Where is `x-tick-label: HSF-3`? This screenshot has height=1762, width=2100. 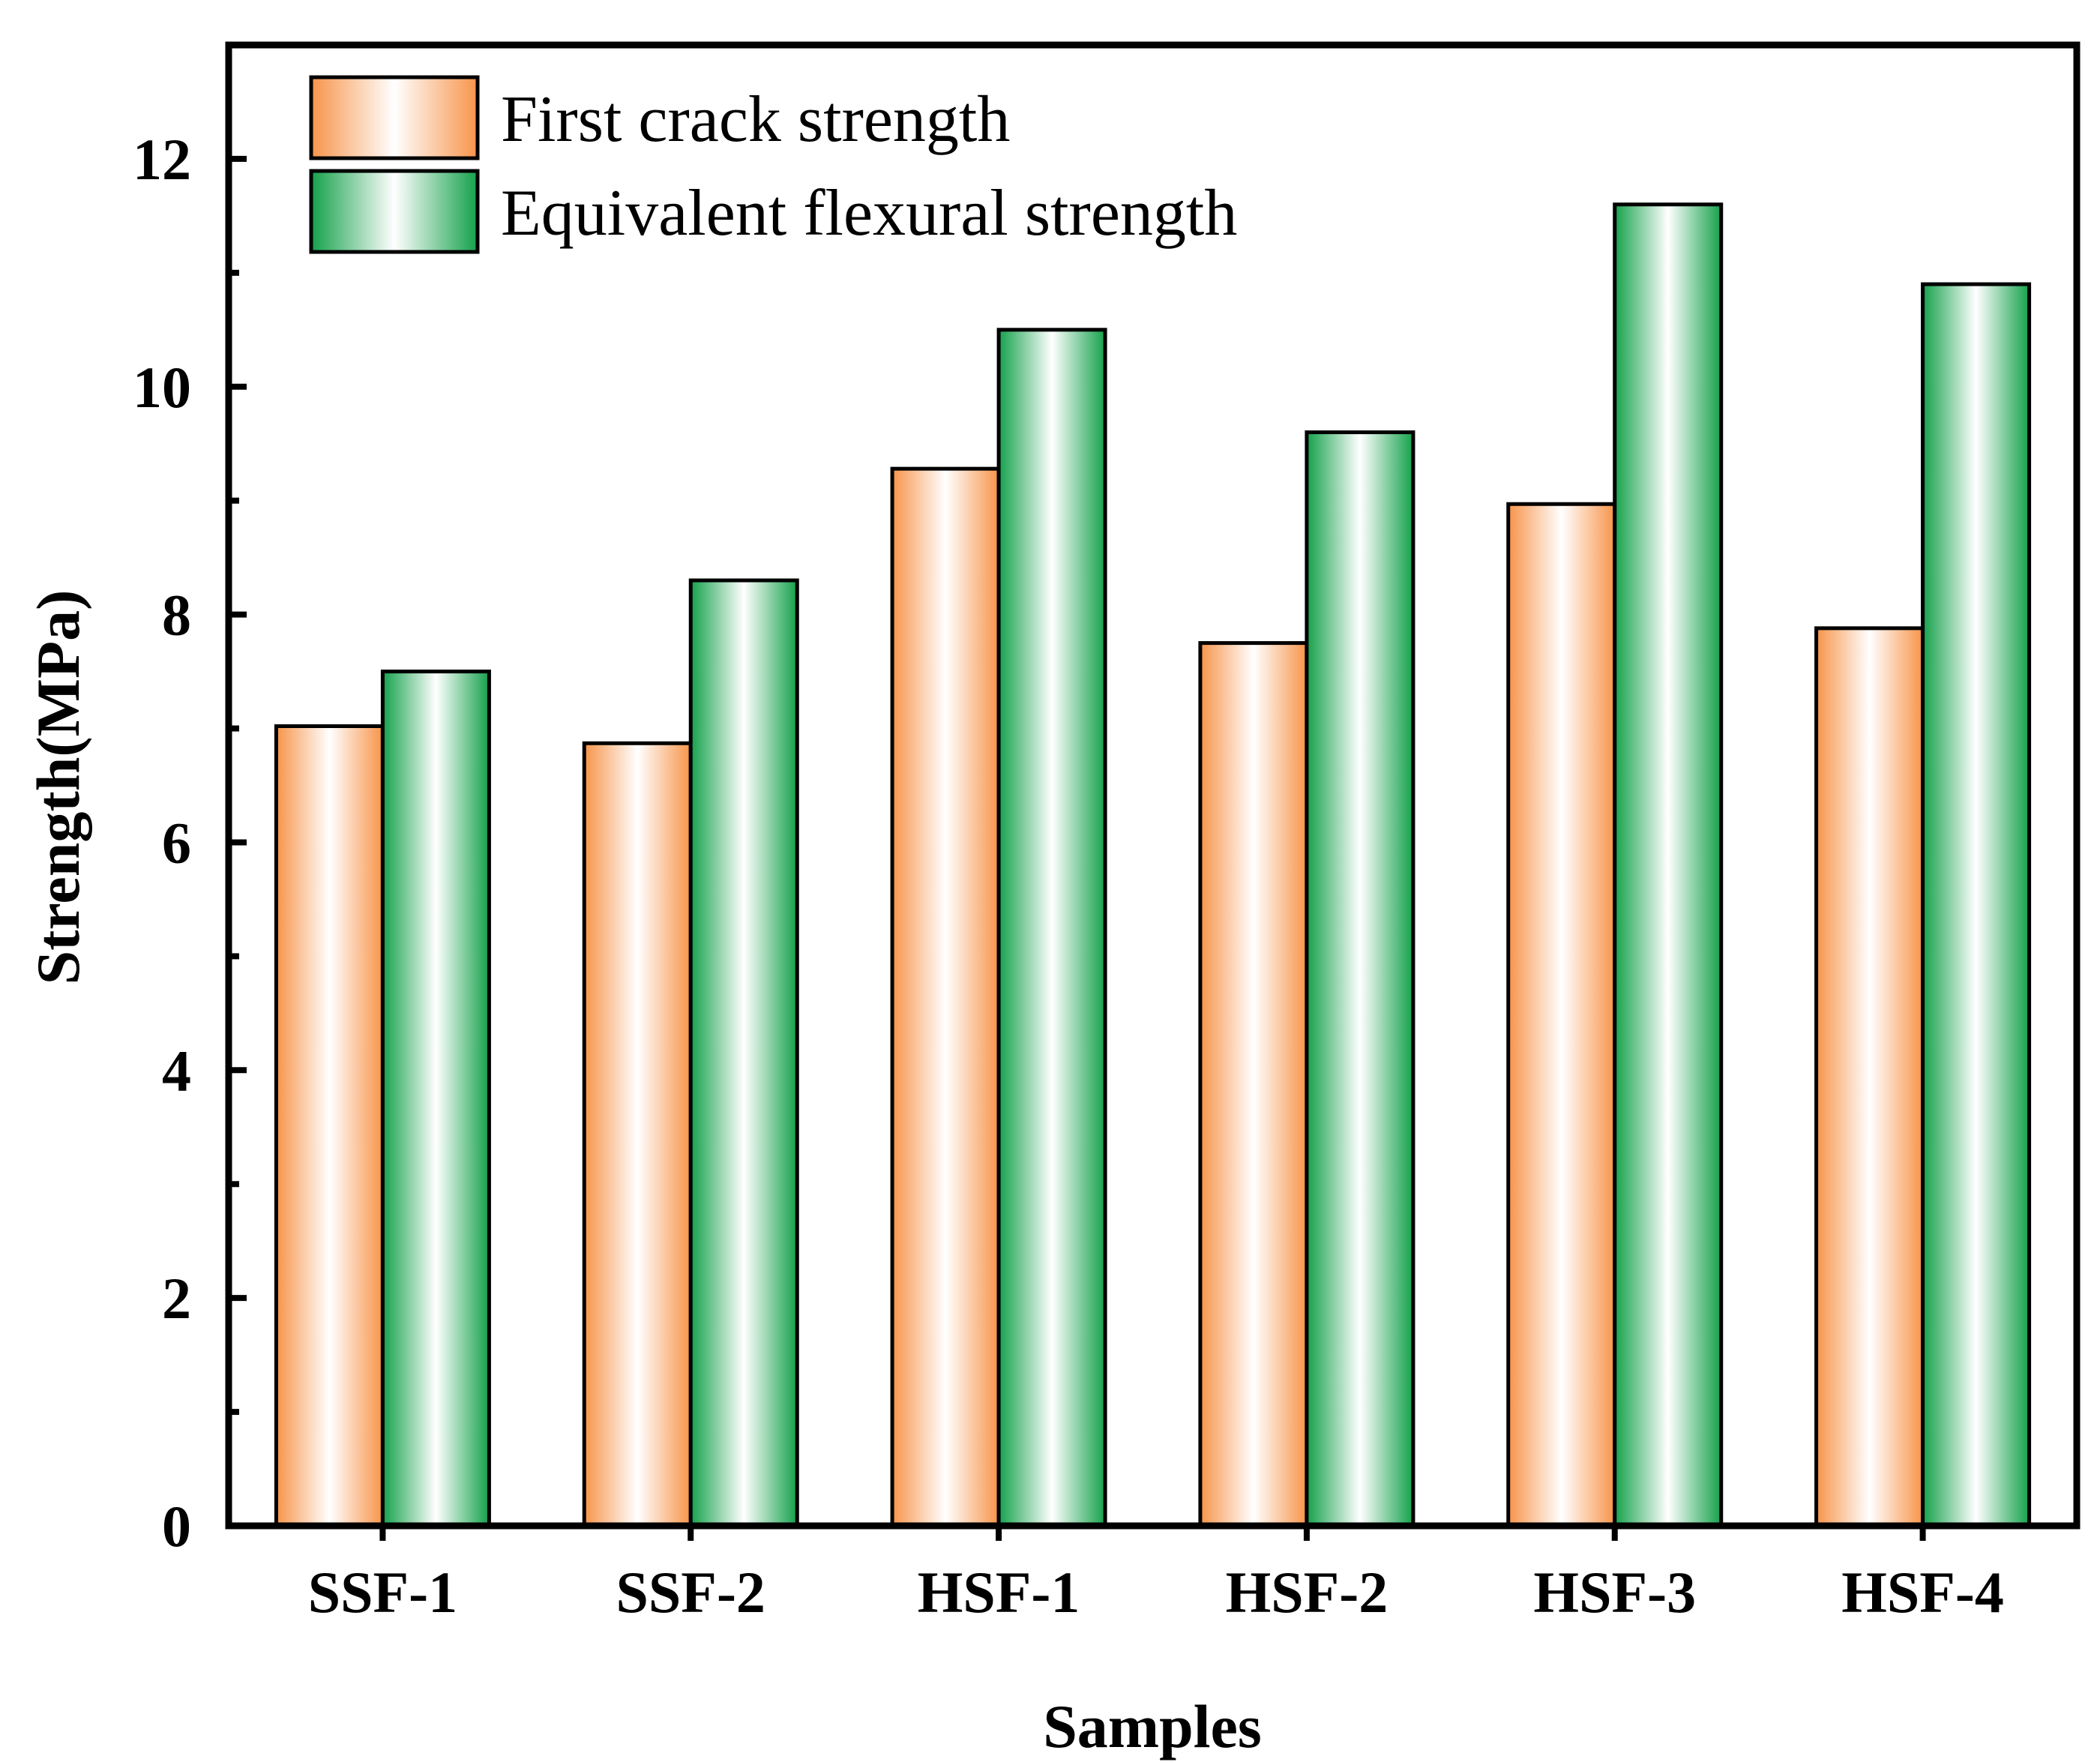 x-tick-label: HSF-3 is located at coordinates (1614, 1592).